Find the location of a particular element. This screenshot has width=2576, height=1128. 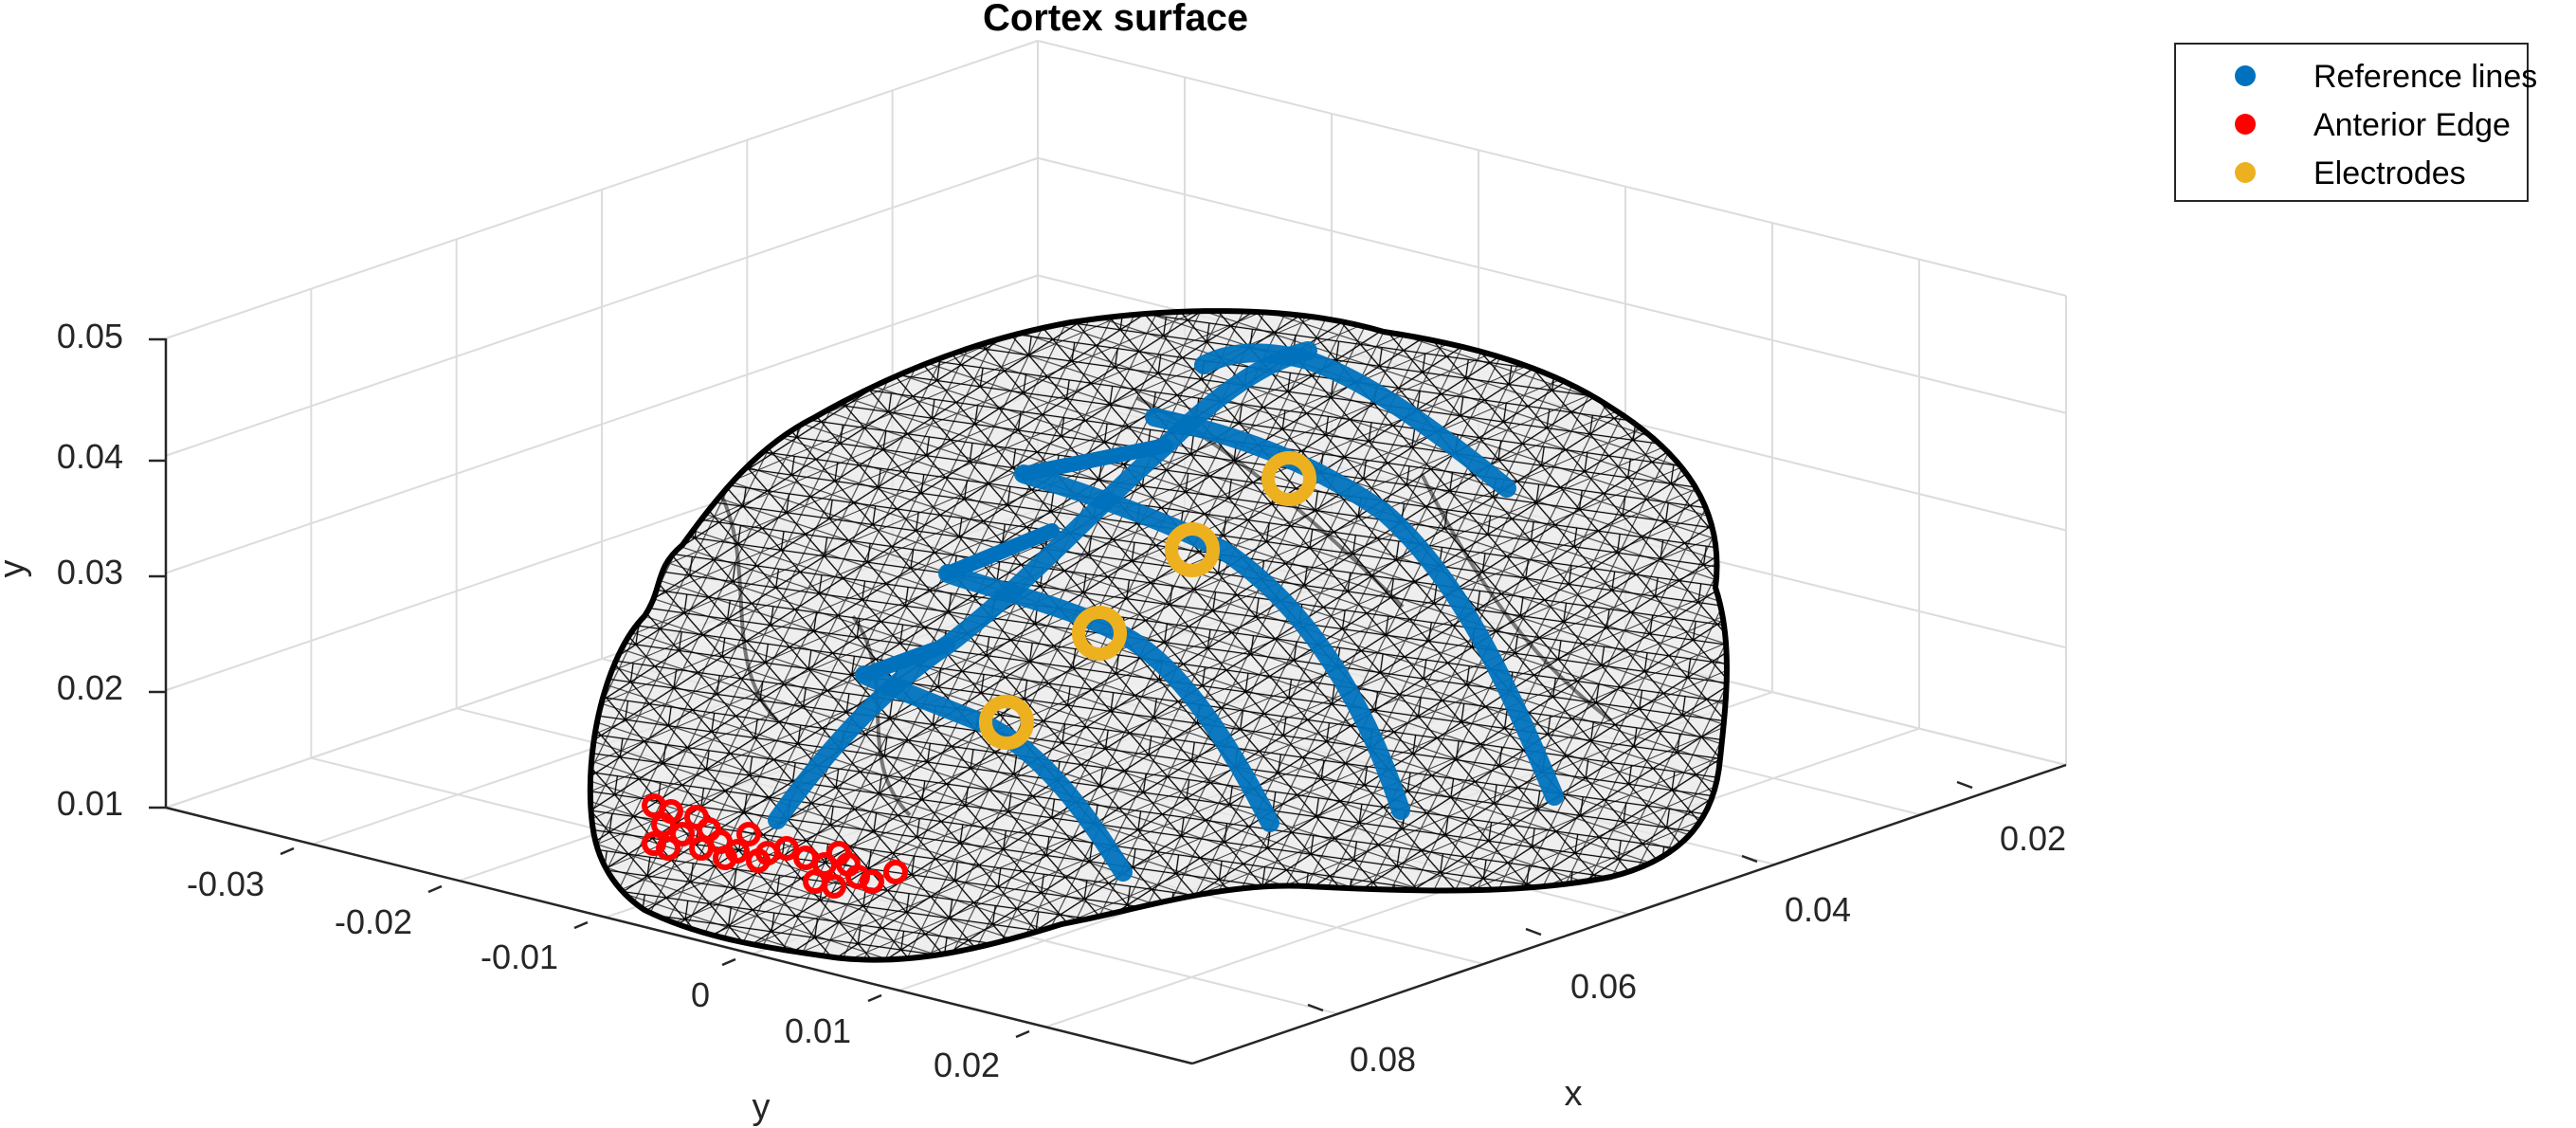

x-tick-labels: 0.02 0.04 0.06 0.08 is located at coordinates (1708, 949).